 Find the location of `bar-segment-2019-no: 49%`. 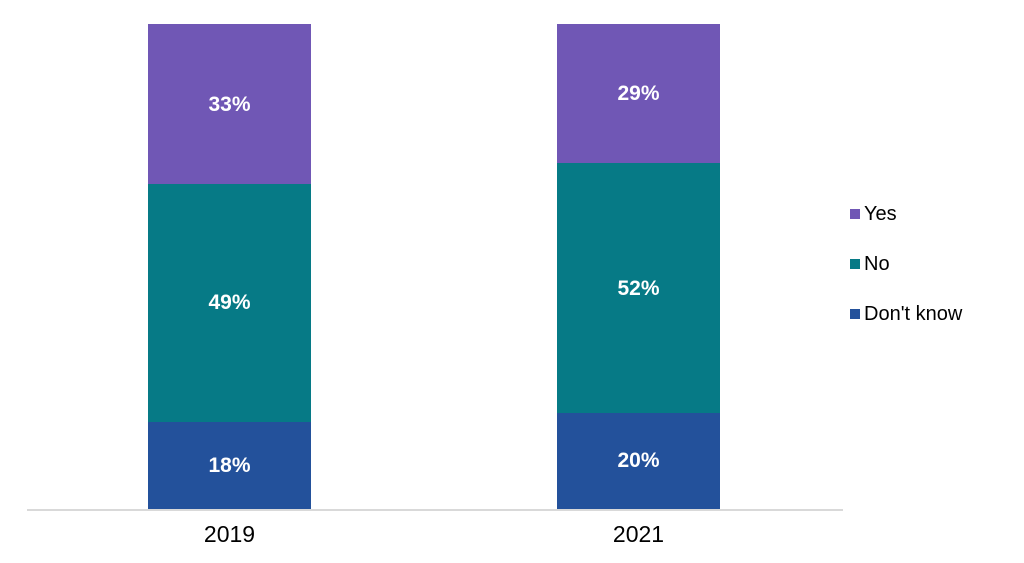

bar-segment-2019-no: 49% is located at coordinates (229, 303).